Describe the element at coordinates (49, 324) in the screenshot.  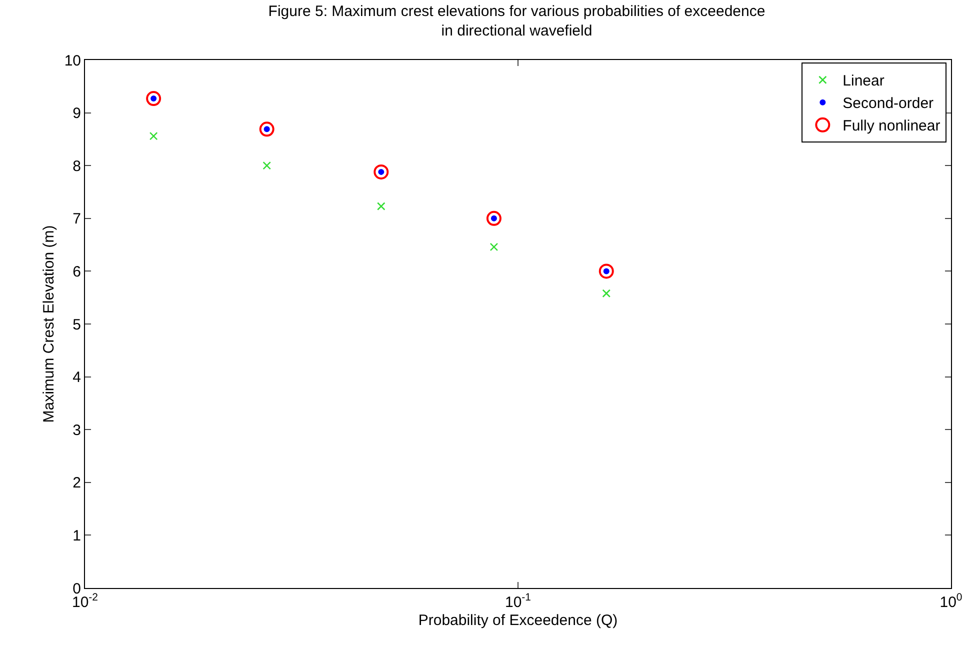
I see `y-axis-title: Maximum Crest Elevation (m)` at that location.